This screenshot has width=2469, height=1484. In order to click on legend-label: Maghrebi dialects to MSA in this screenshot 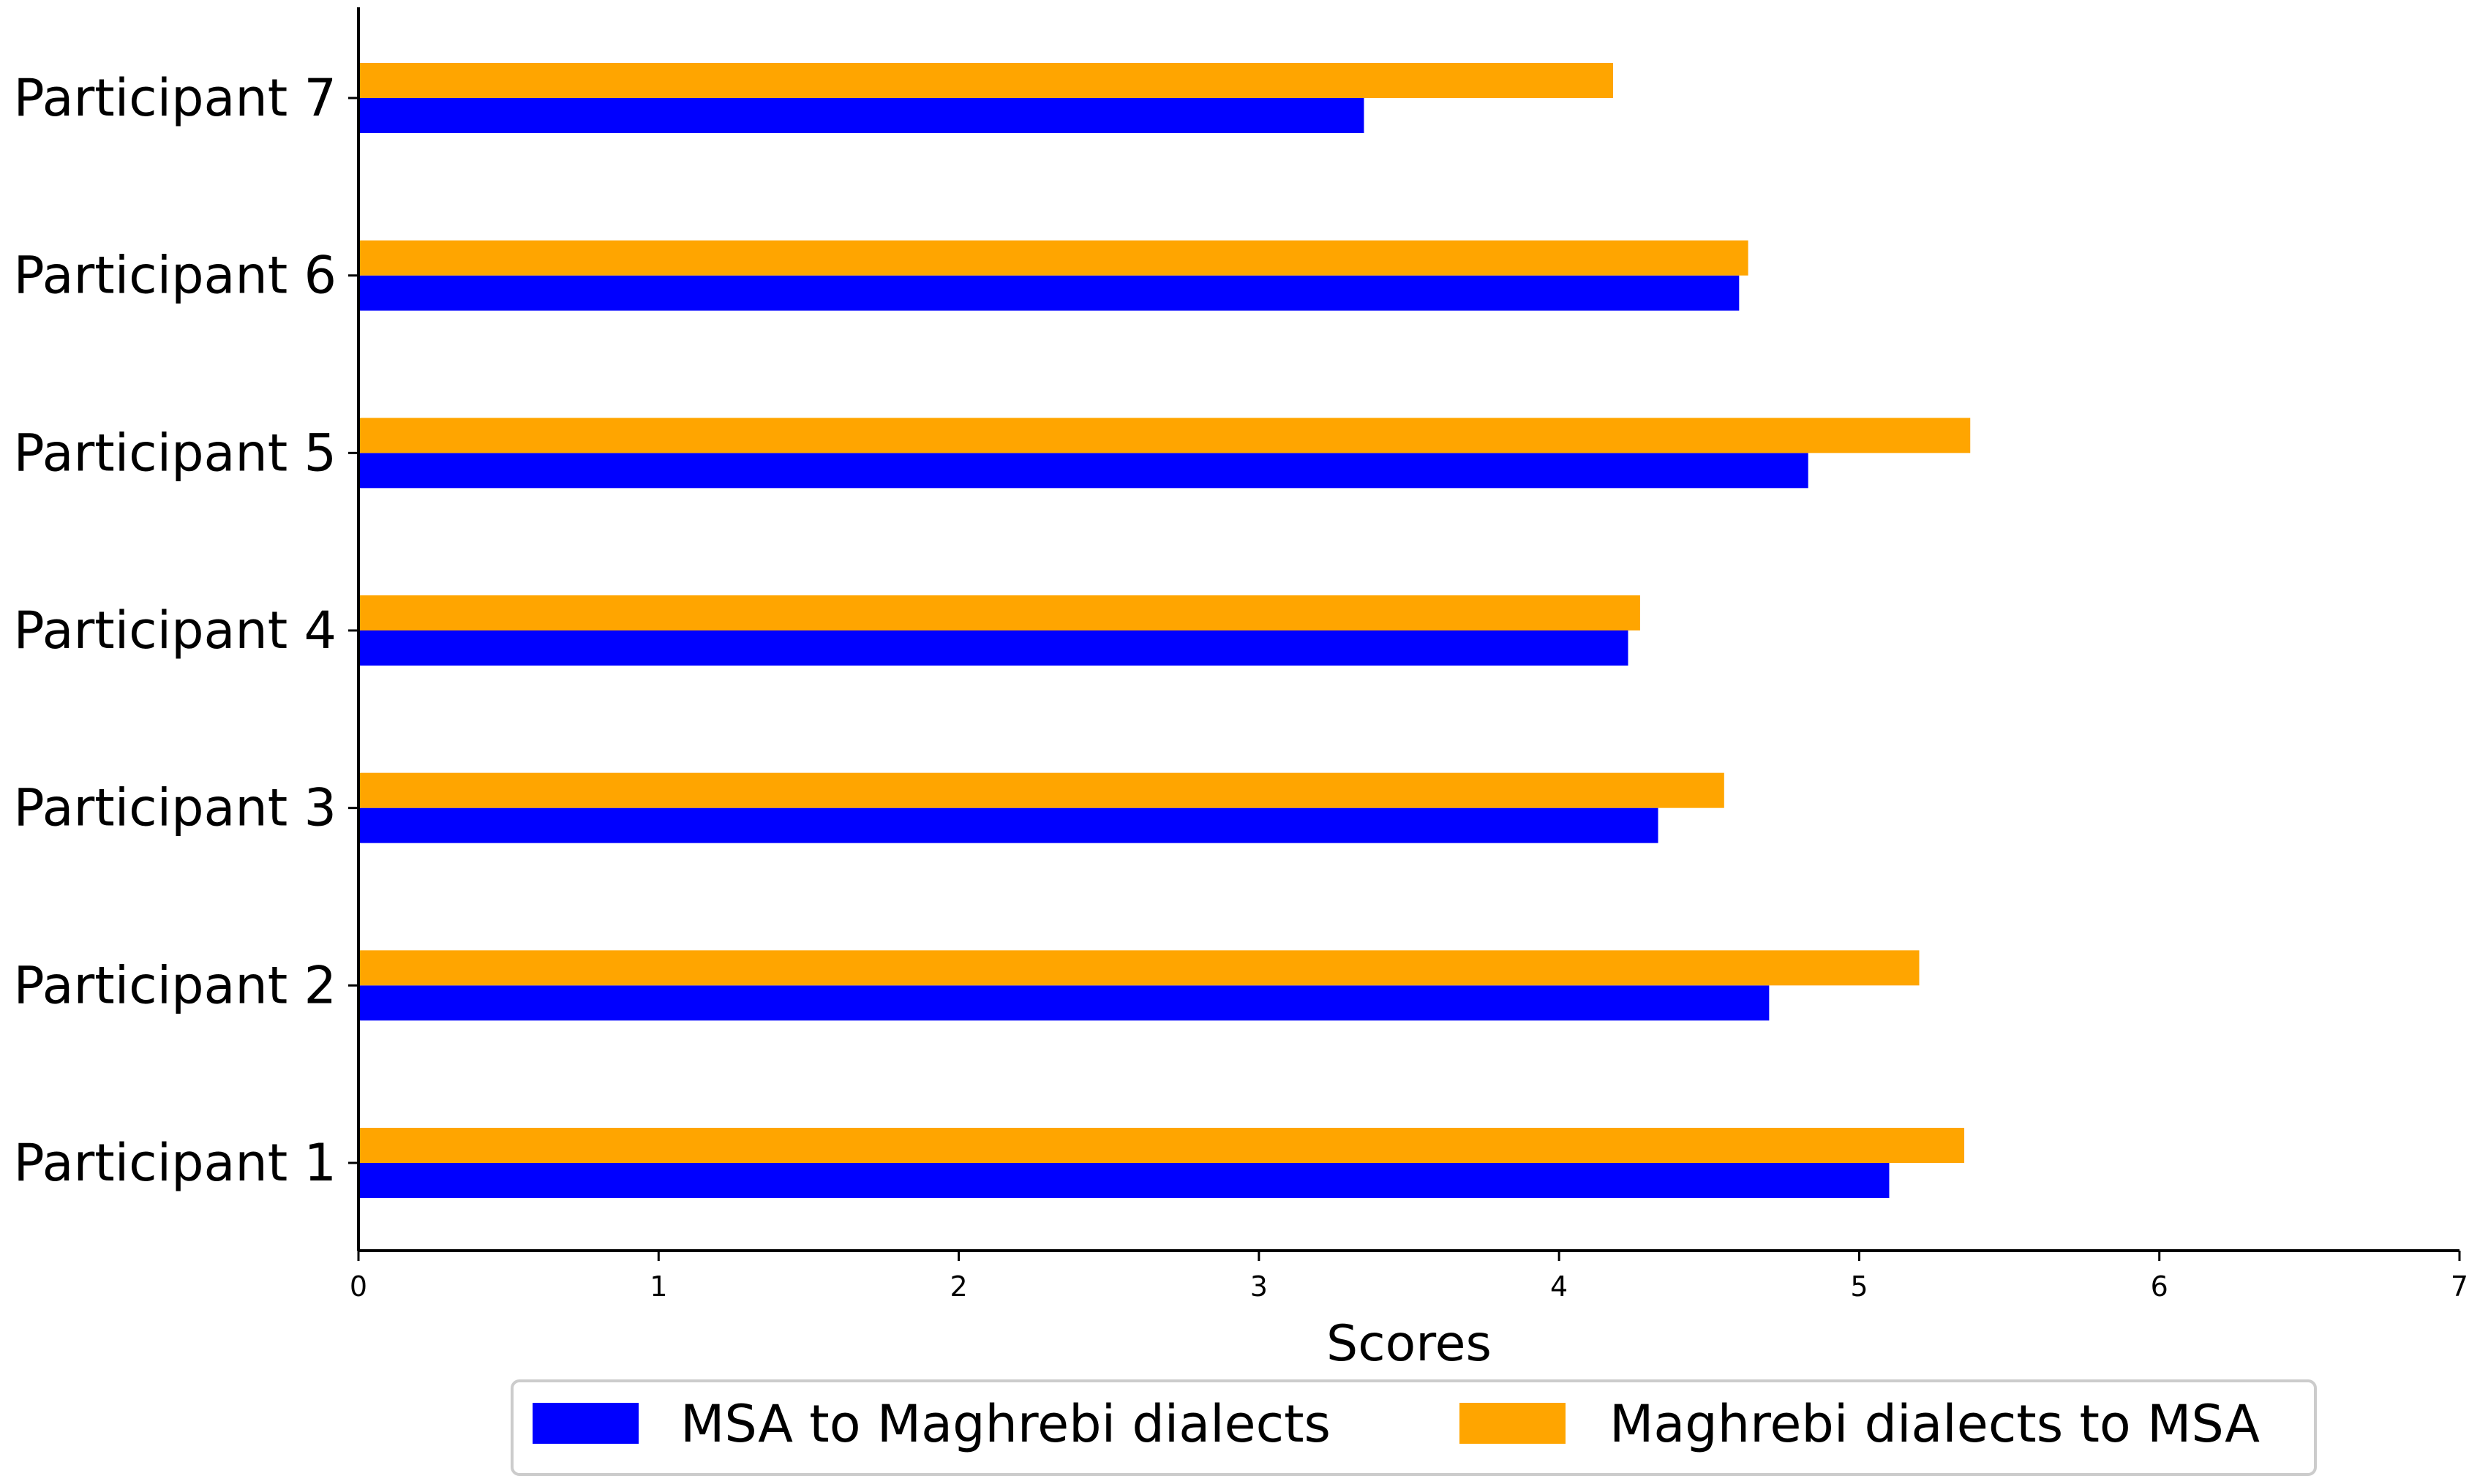, I will do `click(1934, 1424)`.